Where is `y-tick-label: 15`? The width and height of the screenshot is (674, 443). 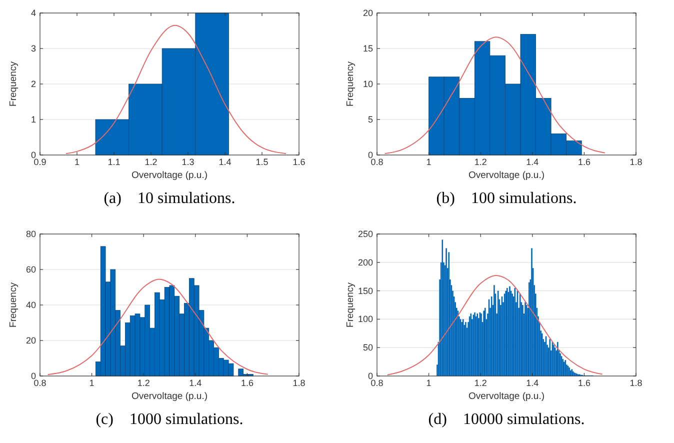
y-tick-label: 15 is located at coordinates (367, 49).